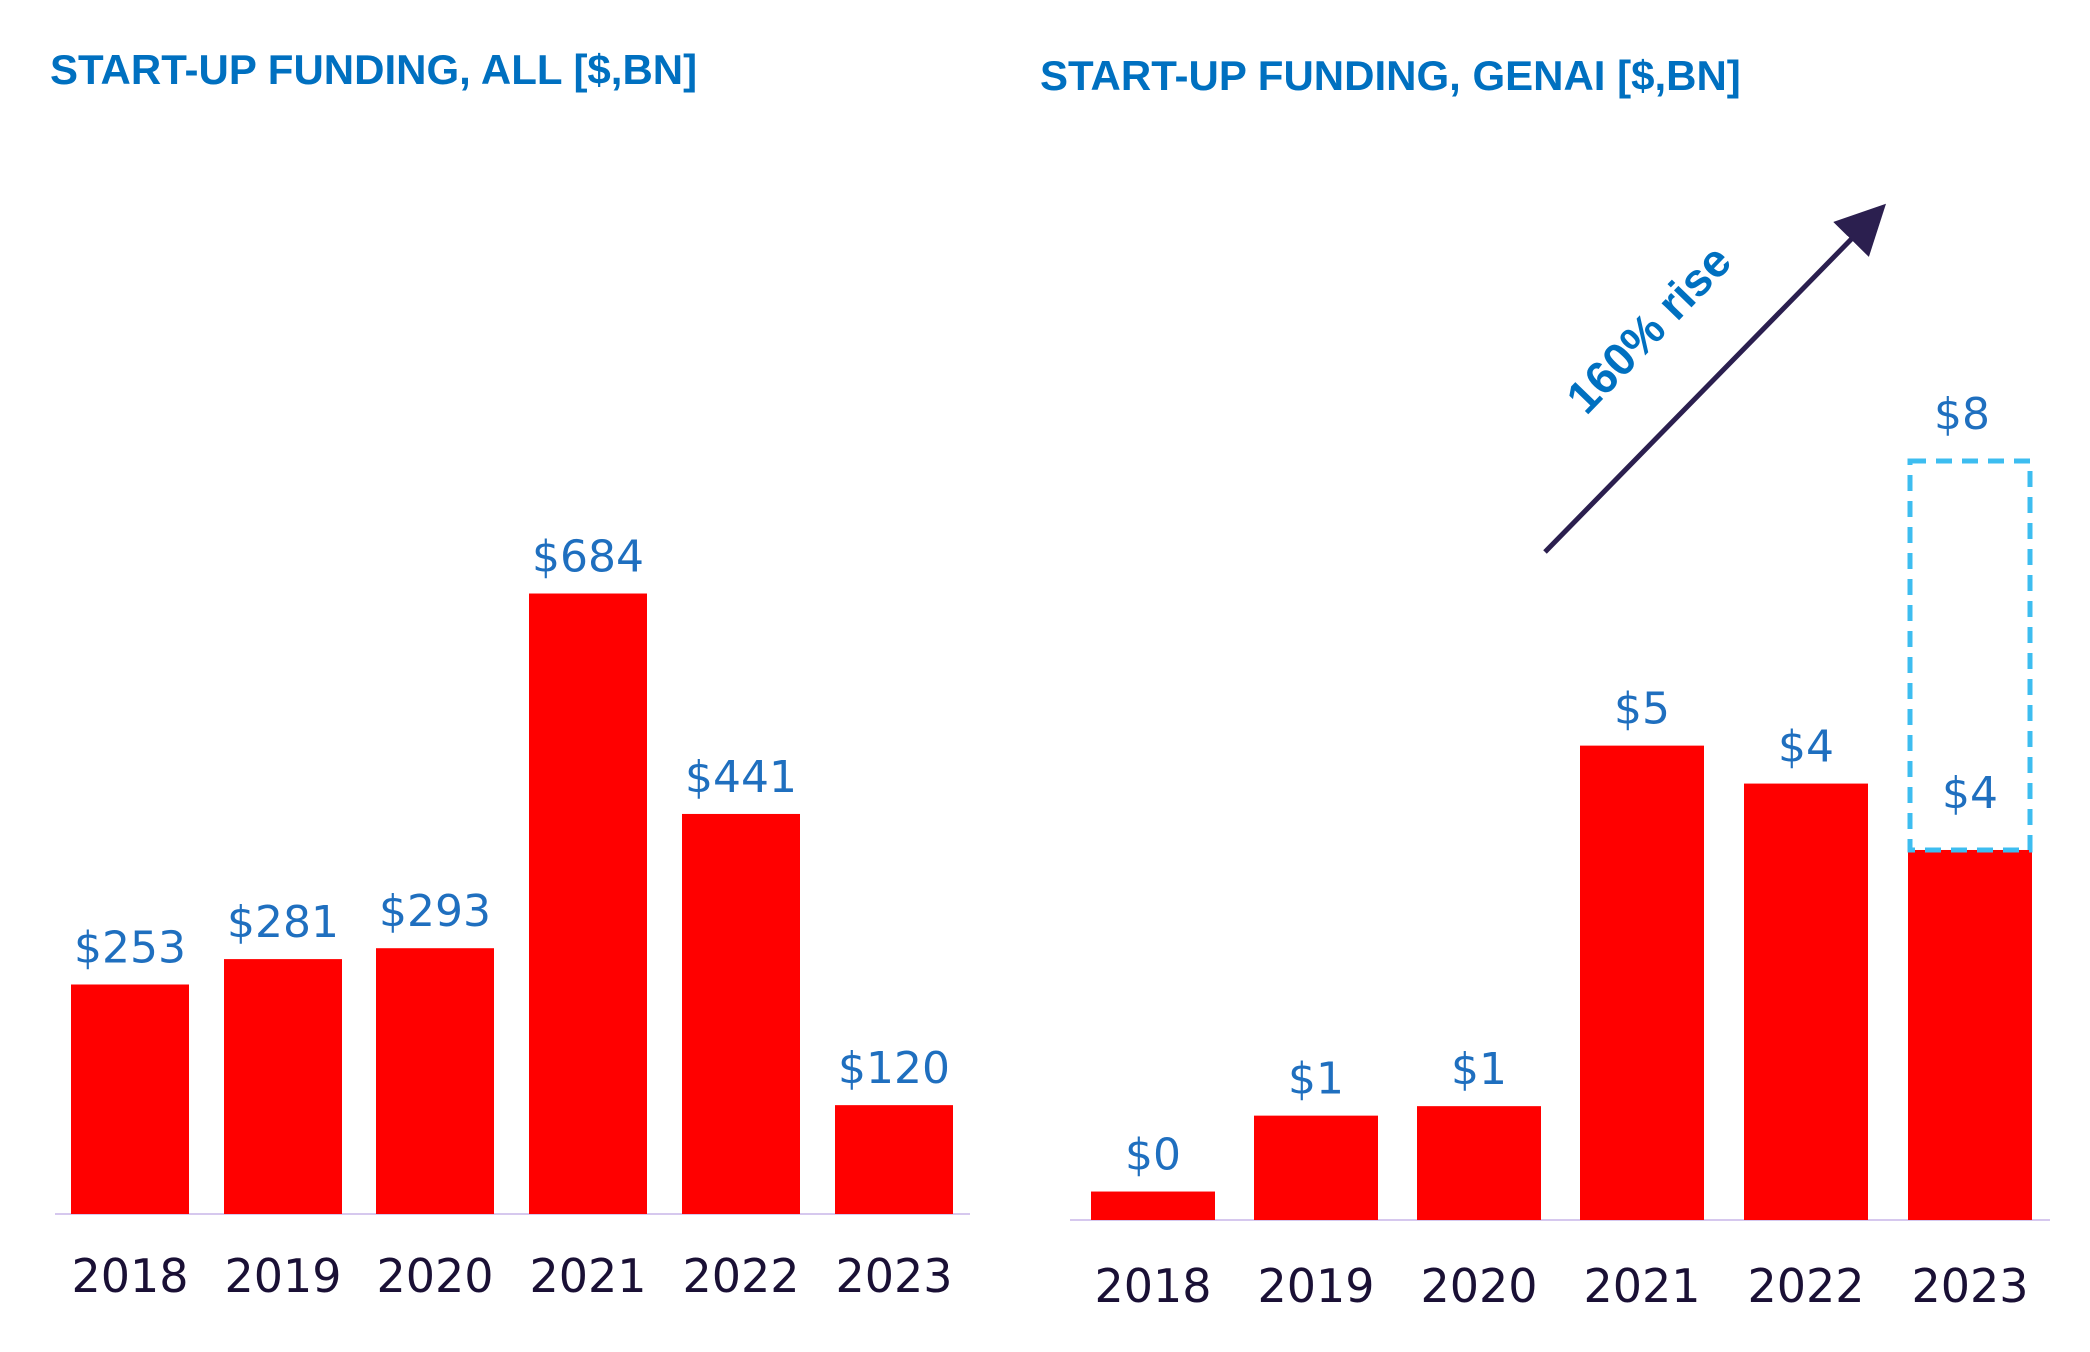 The width and height of the screenshot is (2090, 1352). What do you see at coordinates (1962, 414) in the screenshot?
I see `projection-value-label: $8` at bounding box center [1962, 414].